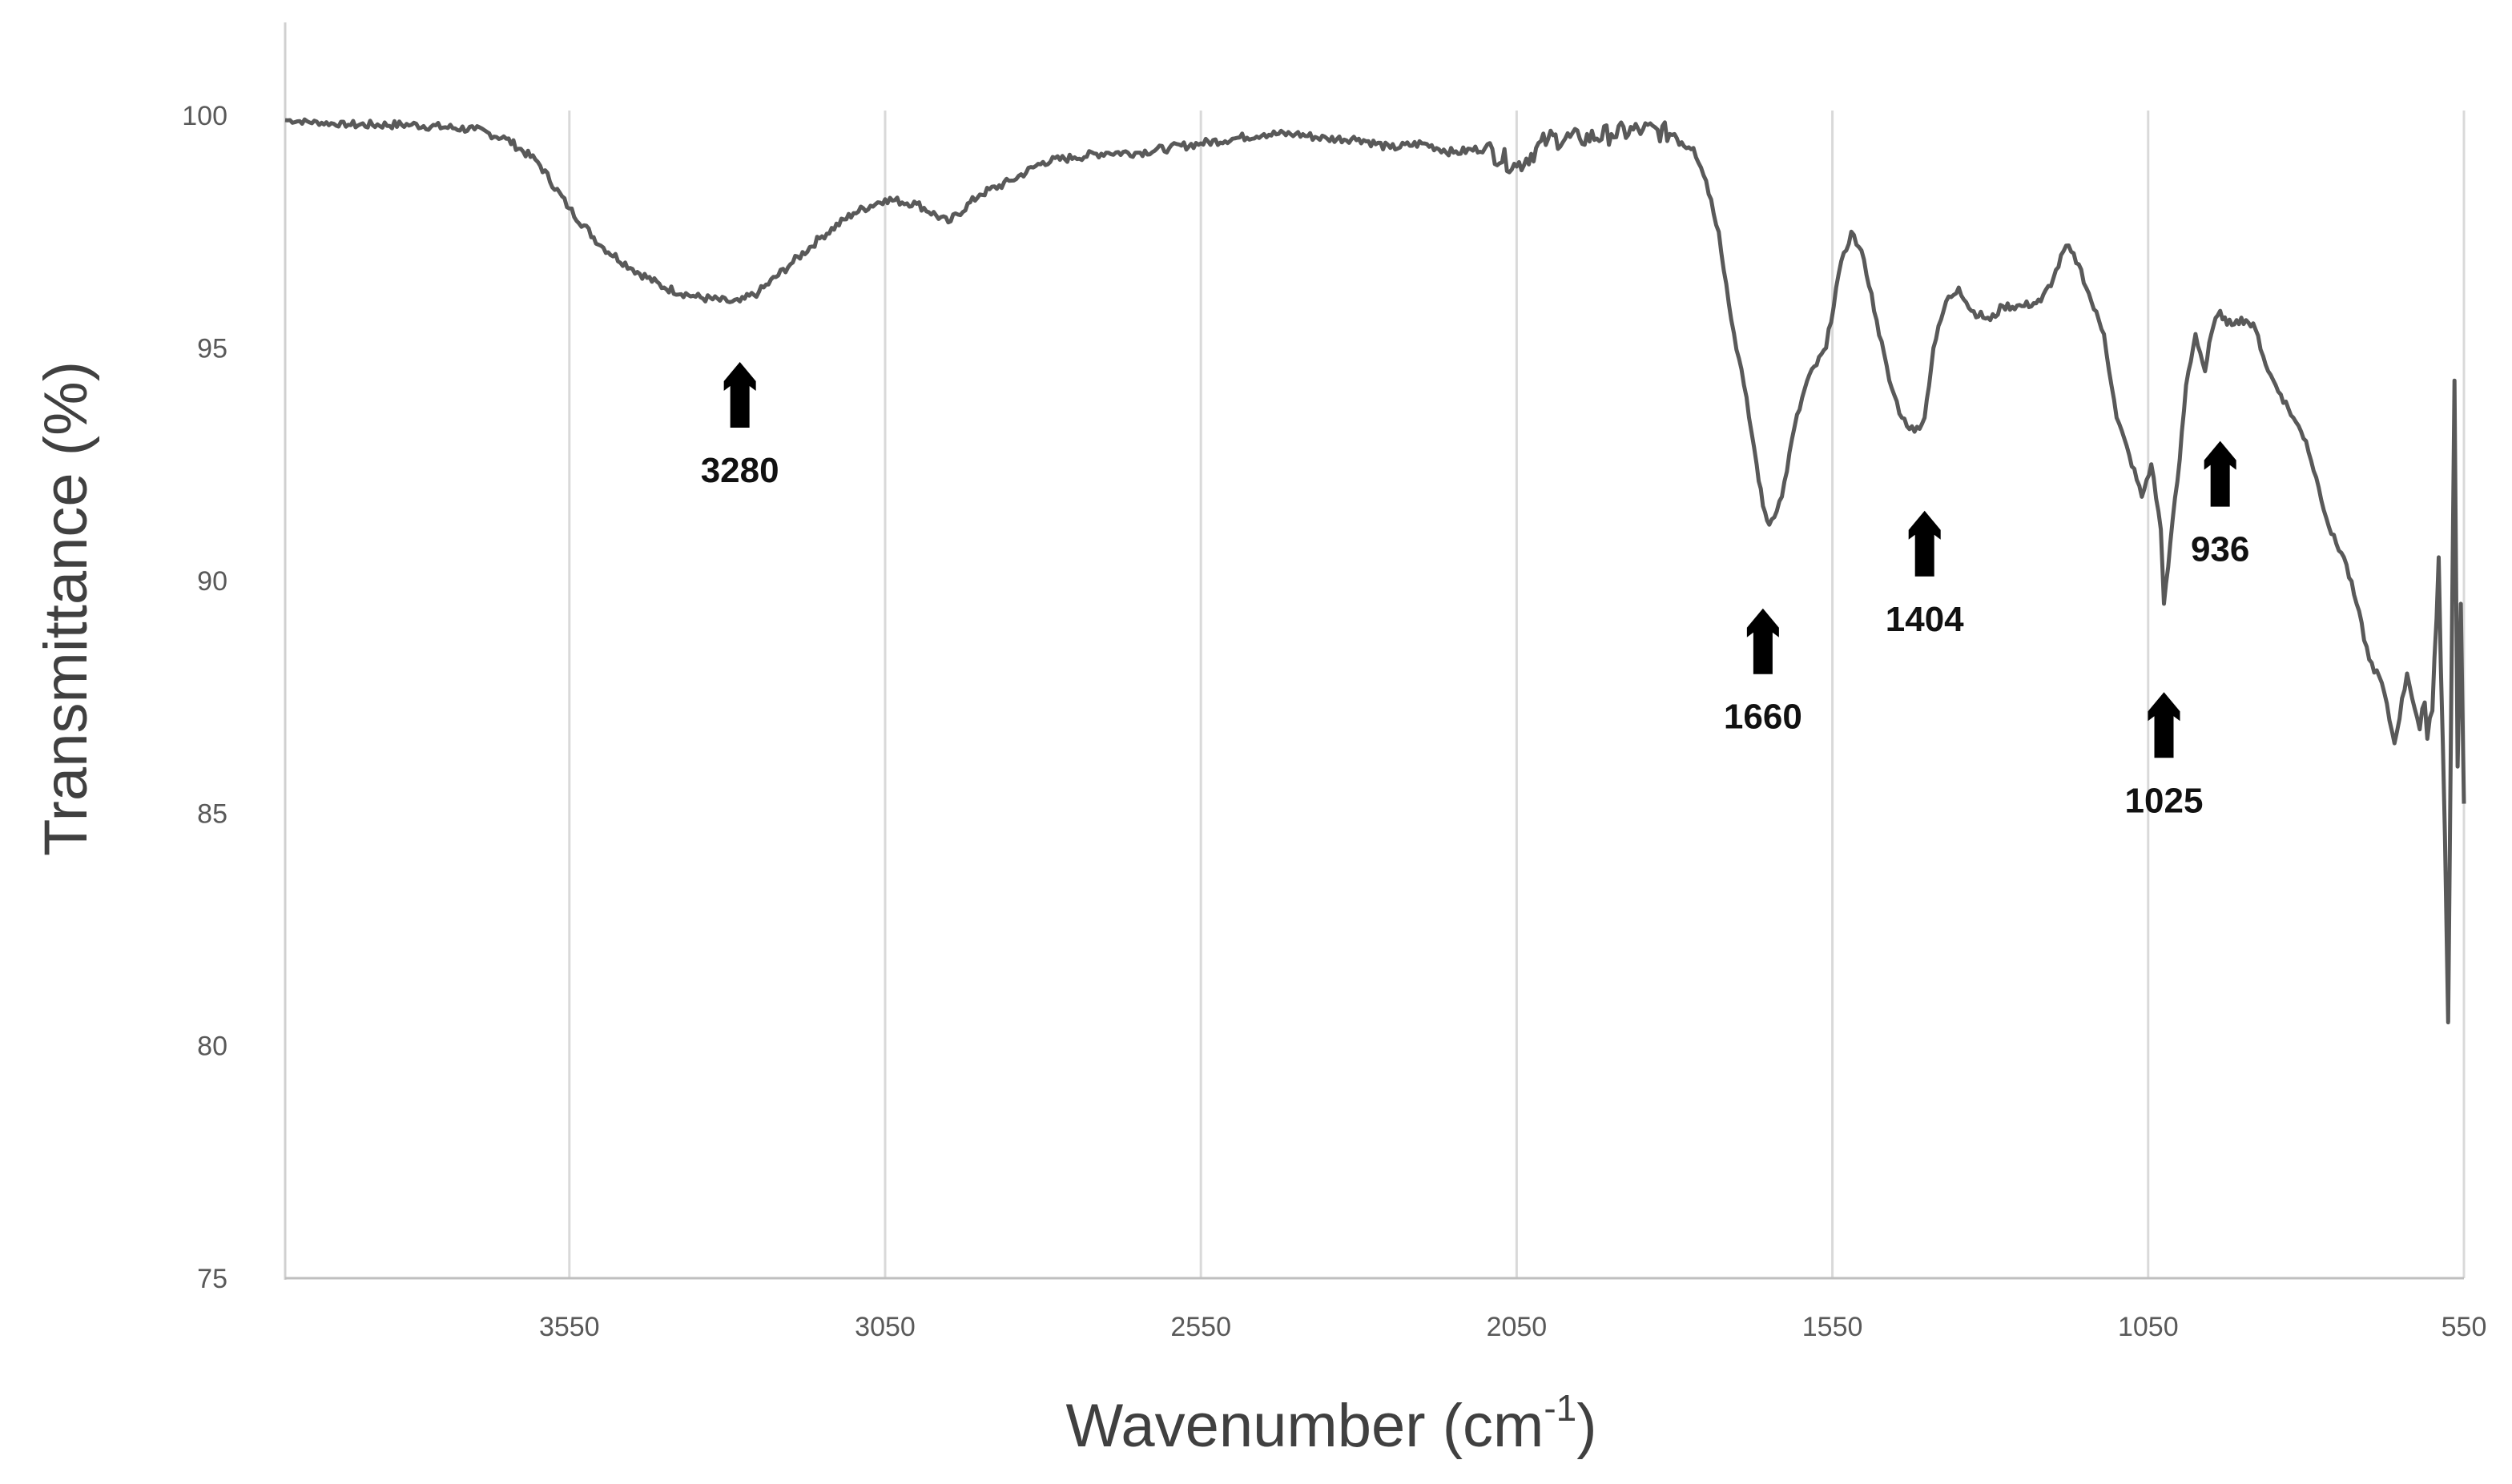  I want to click on x-tick-labels: 3550 3050 2550 2050 1550 1050 550, so click(1512, 1327).